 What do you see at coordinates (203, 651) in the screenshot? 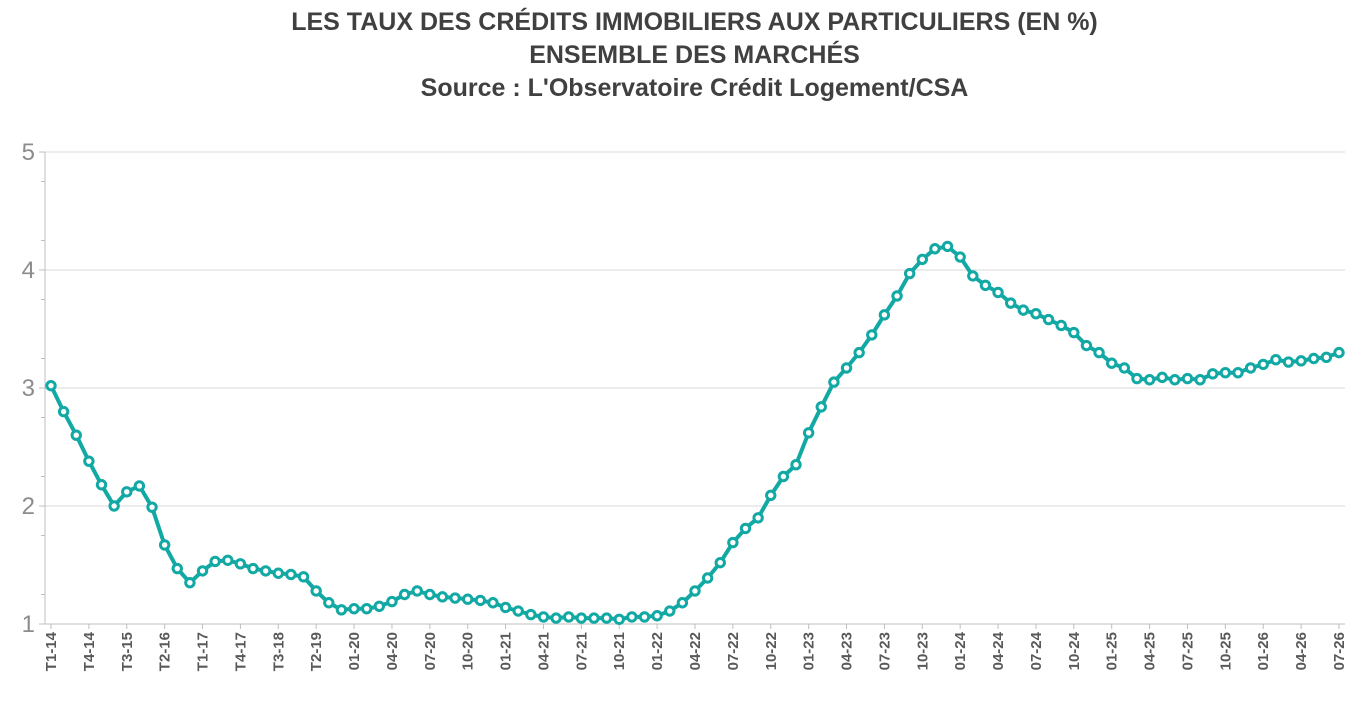
I see `x-tick-label: T1-17` at bounding box center [203, 651].